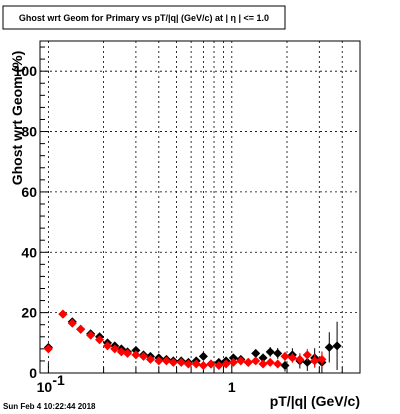 The width and height of the screenshot is (400, 414). I want to click on x-tick-exponent: -1, so click(58, 380).